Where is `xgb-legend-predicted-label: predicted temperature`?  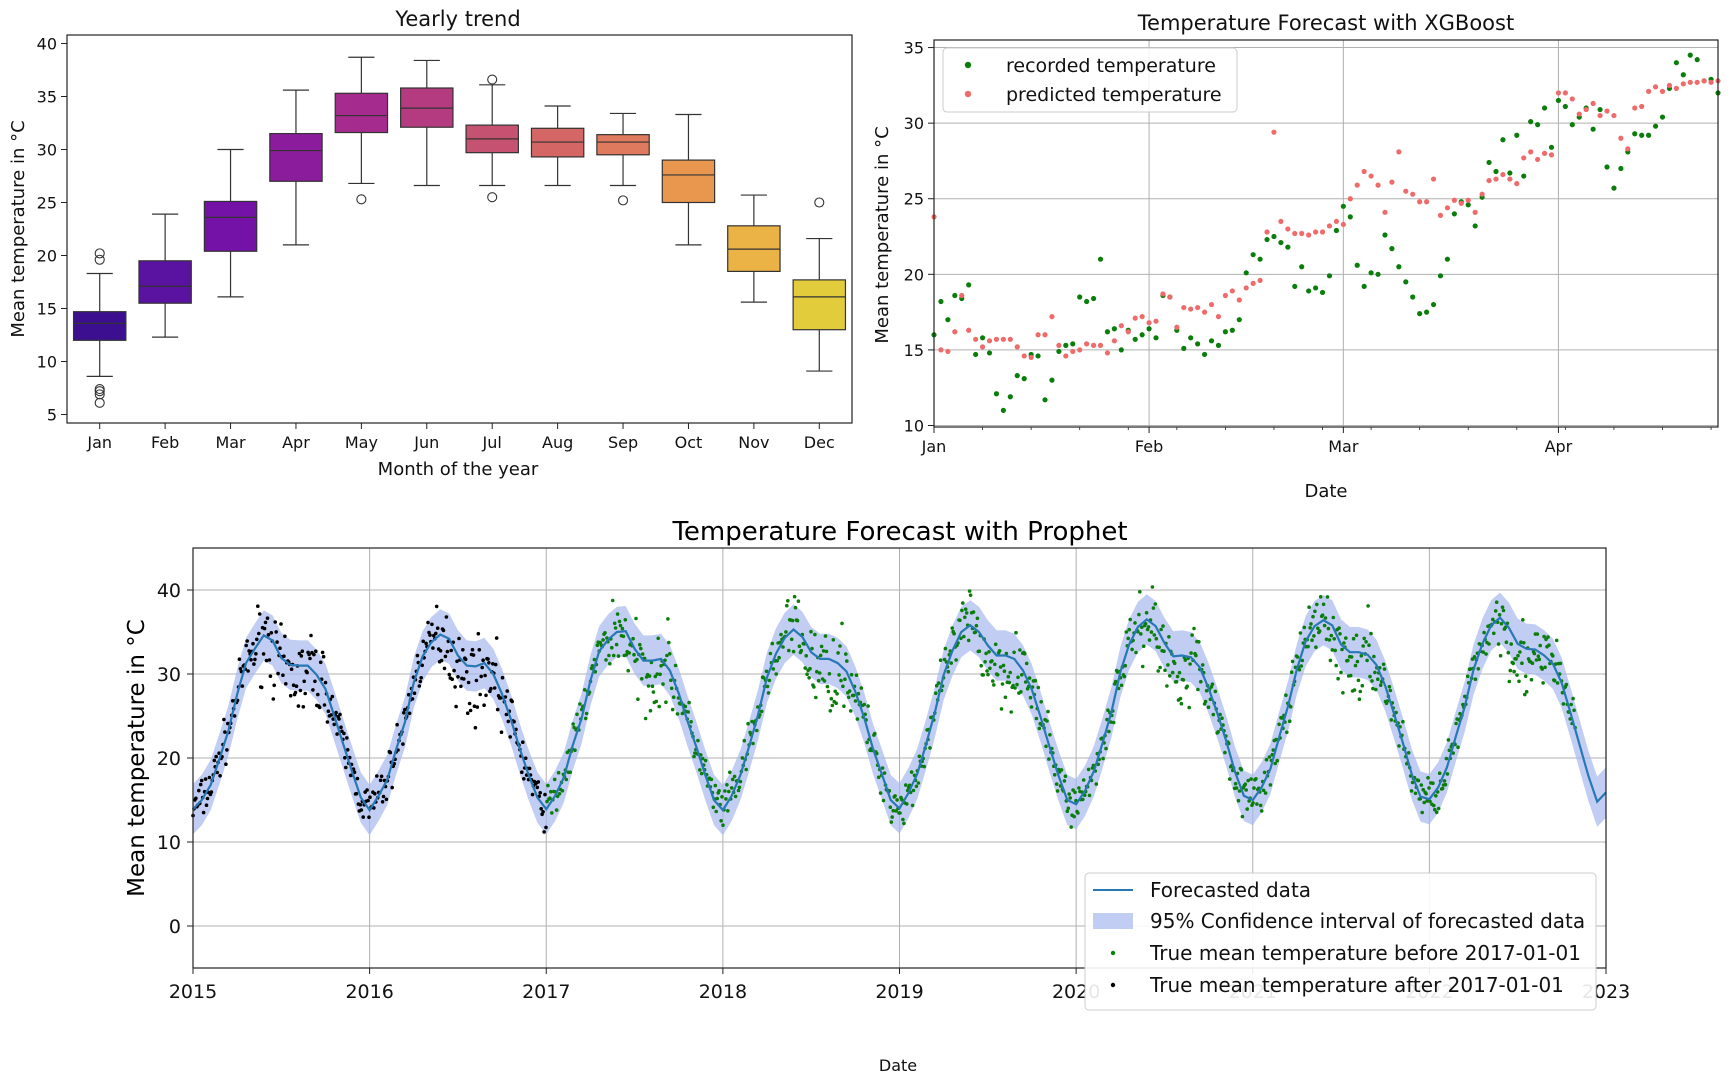
xgb-legend-predicted-label: predicted temperature is located at coordinates (1114, 95).